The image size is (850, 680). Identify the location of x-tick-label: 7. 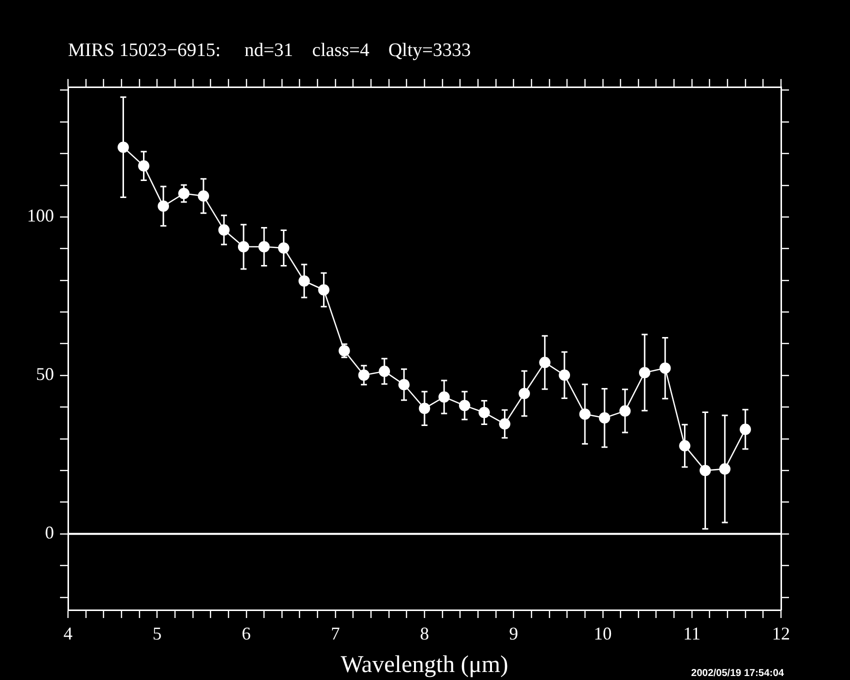
(335, 634).